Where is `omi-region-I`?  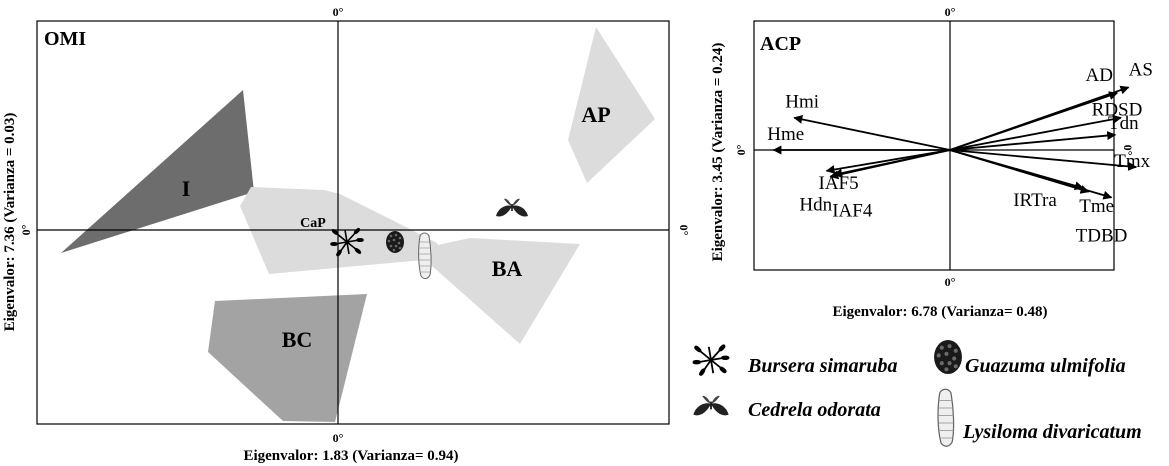 omi-region-I is located at coordinates (157, 171).